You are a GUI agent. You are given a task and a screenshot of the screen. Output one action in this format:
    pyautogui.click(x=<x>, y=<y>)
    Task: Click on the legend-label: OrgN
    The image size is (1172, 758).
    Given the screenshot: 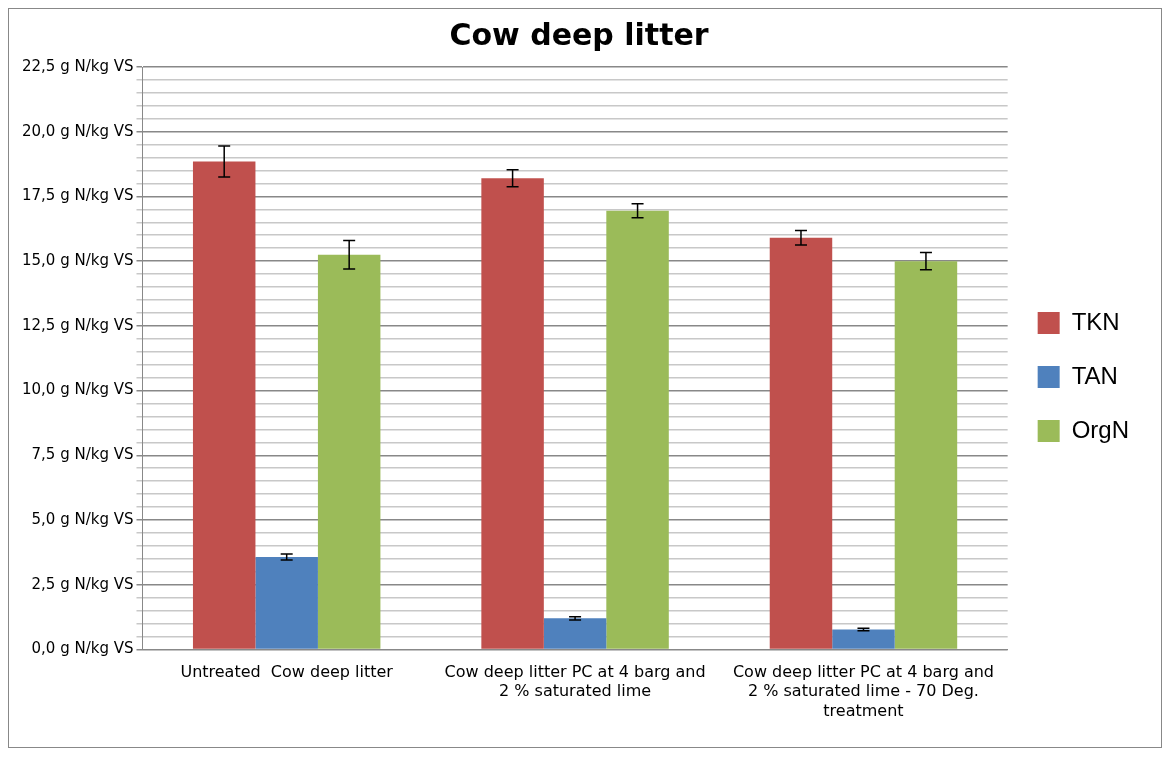 What is the action you would take?
    pyautogui.click(x=1100, y=429)
    